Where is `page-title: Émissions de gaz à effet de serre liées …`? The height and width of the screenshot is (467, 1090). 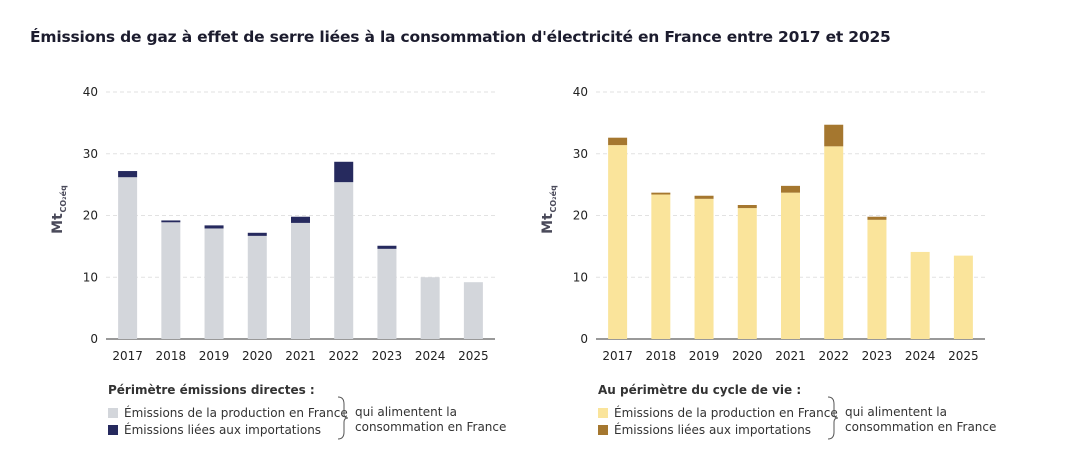
page-title: Émissions de gaz à effet de serre liées … is located at coordinates (460, 37).